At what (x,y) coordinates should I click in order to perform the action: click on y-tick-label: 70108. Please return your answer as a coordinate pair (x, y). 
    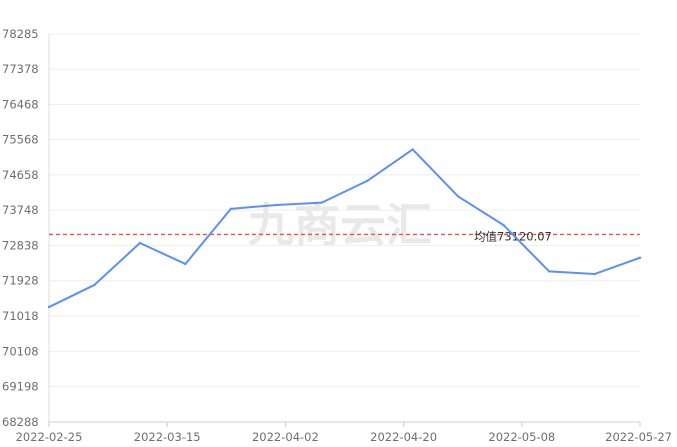
    Looking at the image, I should click on (20, 351).